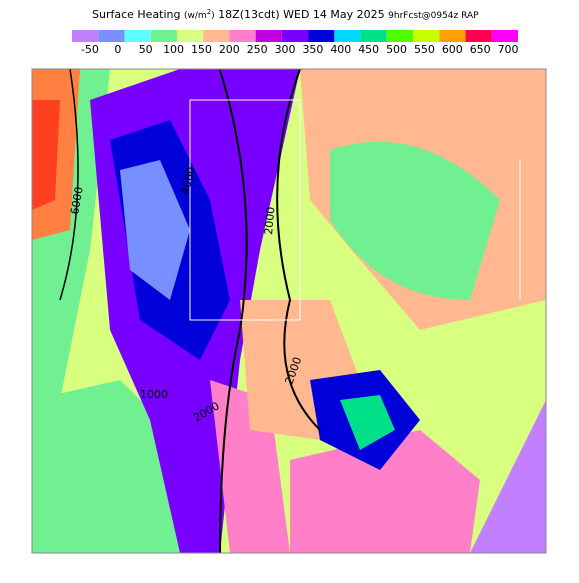 Image resolution: width=579 pixels, height=583 pixels. Describe the element at coordinates (396, 49) in the screenshot. I see `colorbar-label: 500` at that location.